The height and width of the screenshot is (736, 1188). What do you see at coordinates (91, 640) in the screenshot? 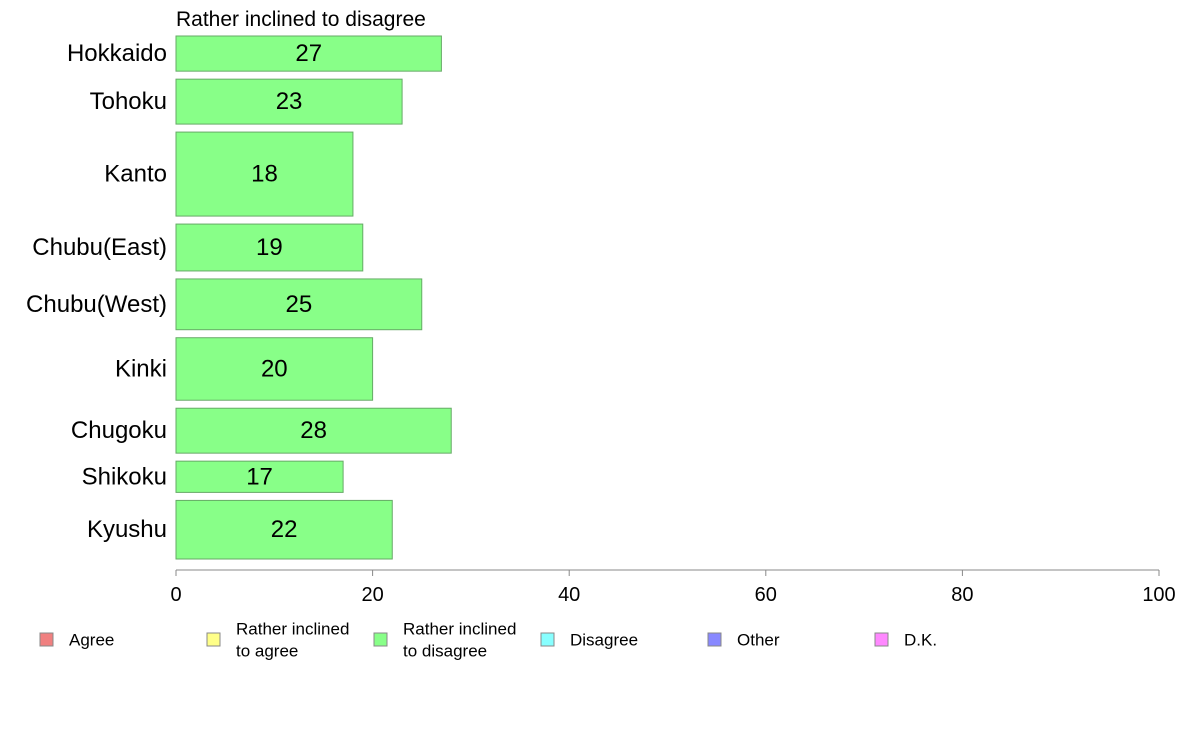
I see `legend-label: Agree` at bounding box center [91, 640].